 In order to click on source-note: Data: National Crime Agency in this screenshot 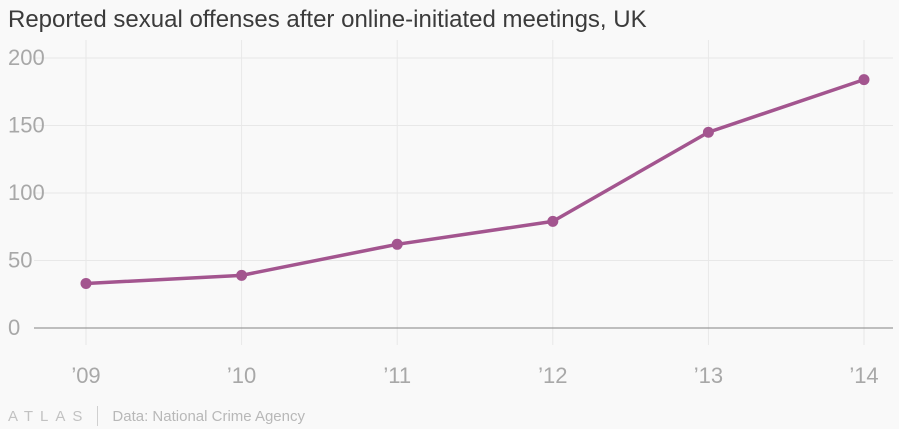, I will do `click(208, 416)`.